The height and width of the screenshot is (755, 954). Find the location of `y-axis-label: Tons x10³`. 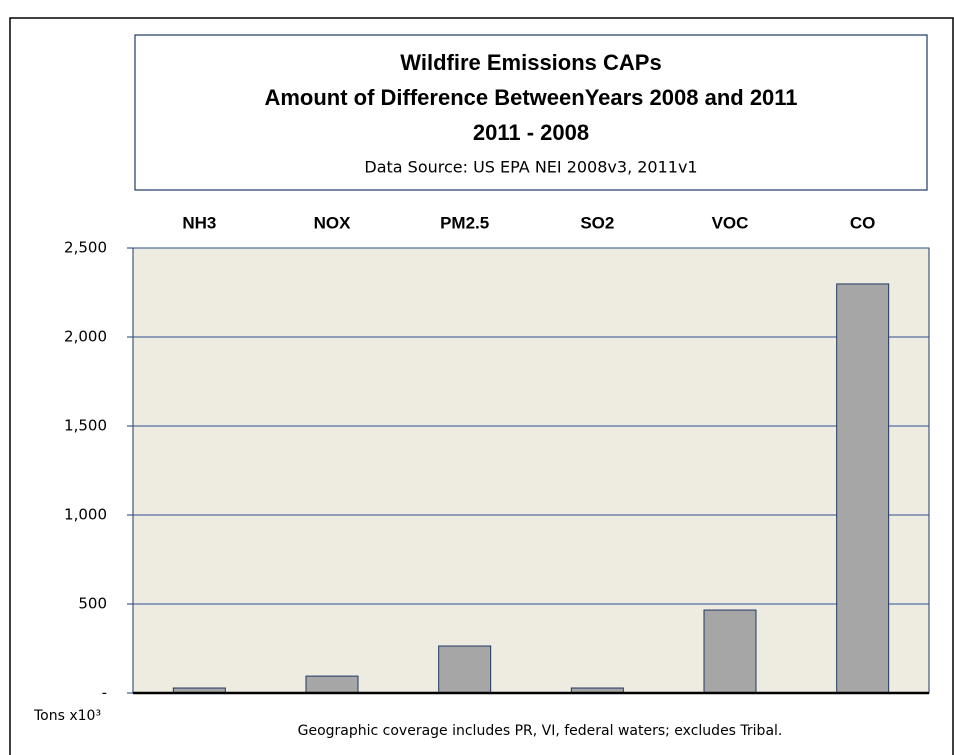

y-axis-label: Tons x10³ is located at coordinates (67, 716).